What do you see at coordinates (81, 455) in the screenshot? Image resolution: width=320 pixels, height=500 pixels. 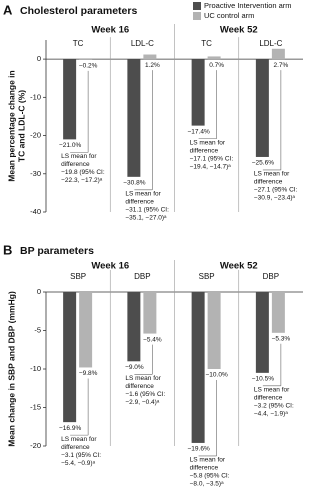 I see `annotation: −3.1 (95% CI:` at bounding box center [81, 455].